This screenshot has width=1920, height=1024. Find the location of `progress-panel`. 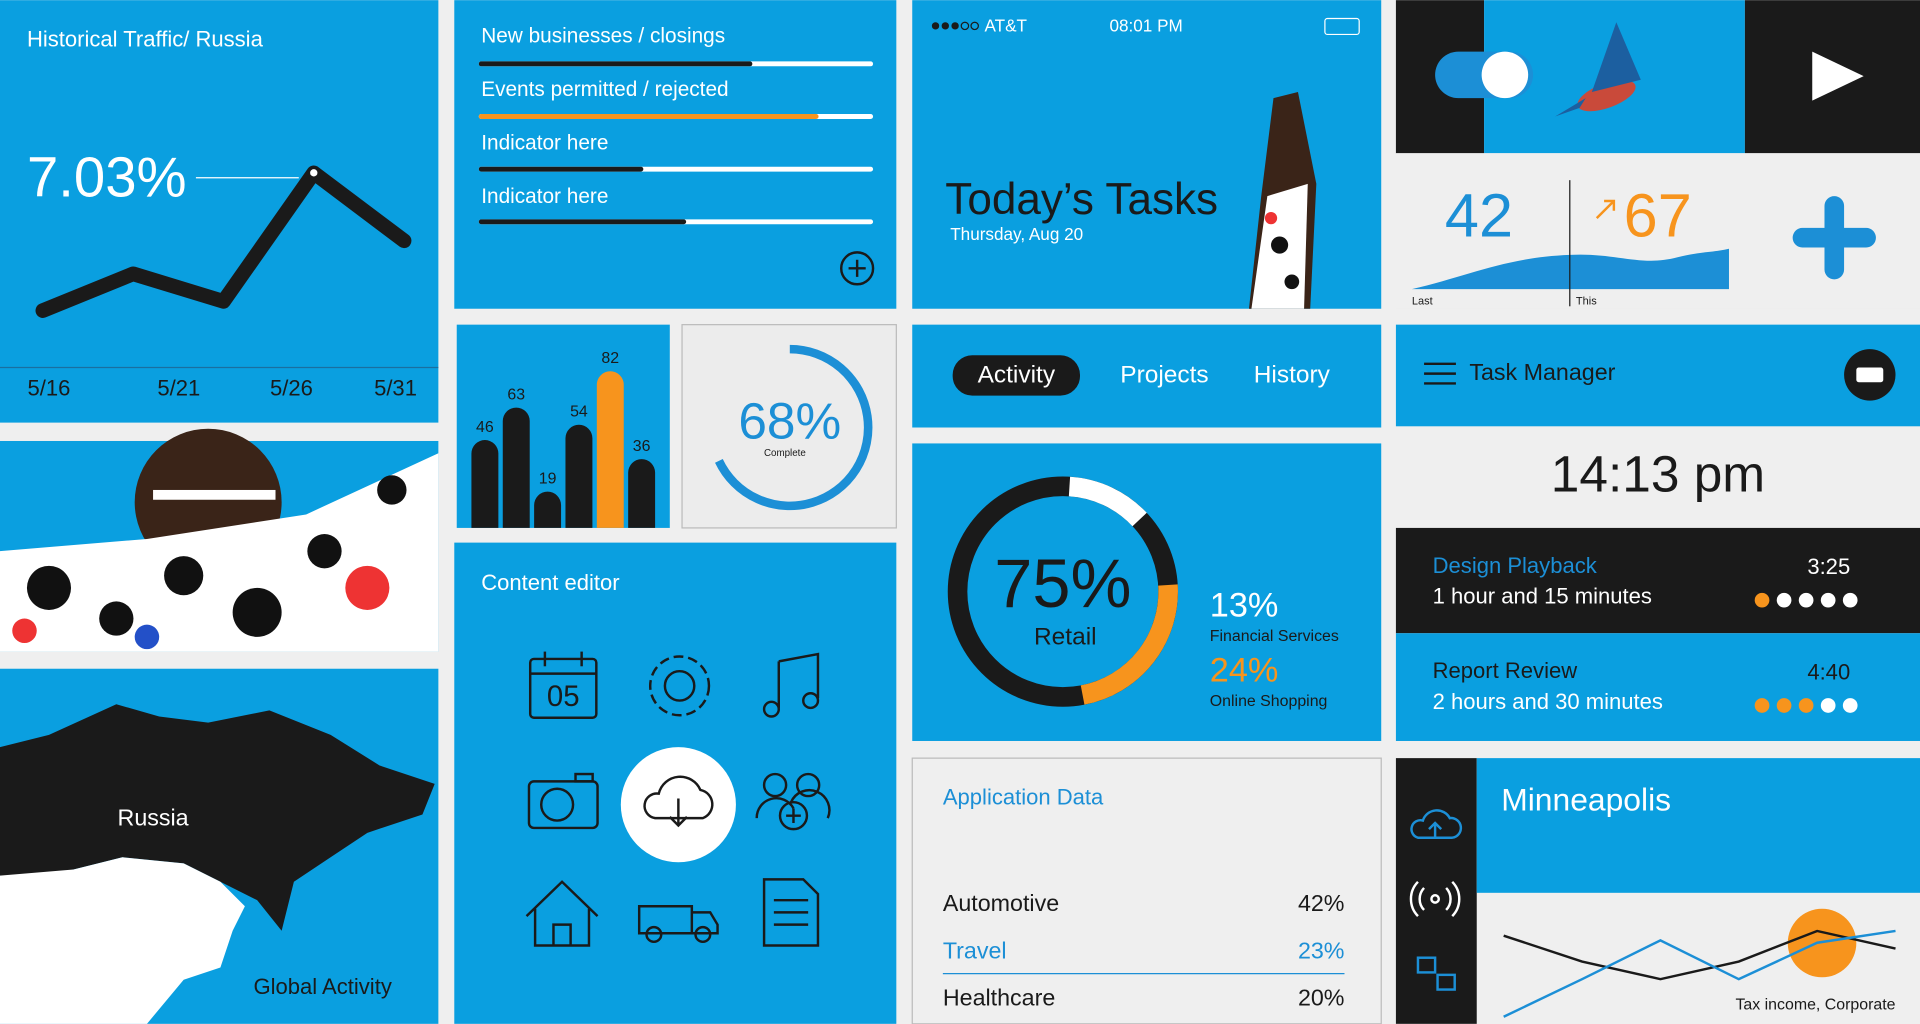

progress-panel is located at coordinates (789, 426).